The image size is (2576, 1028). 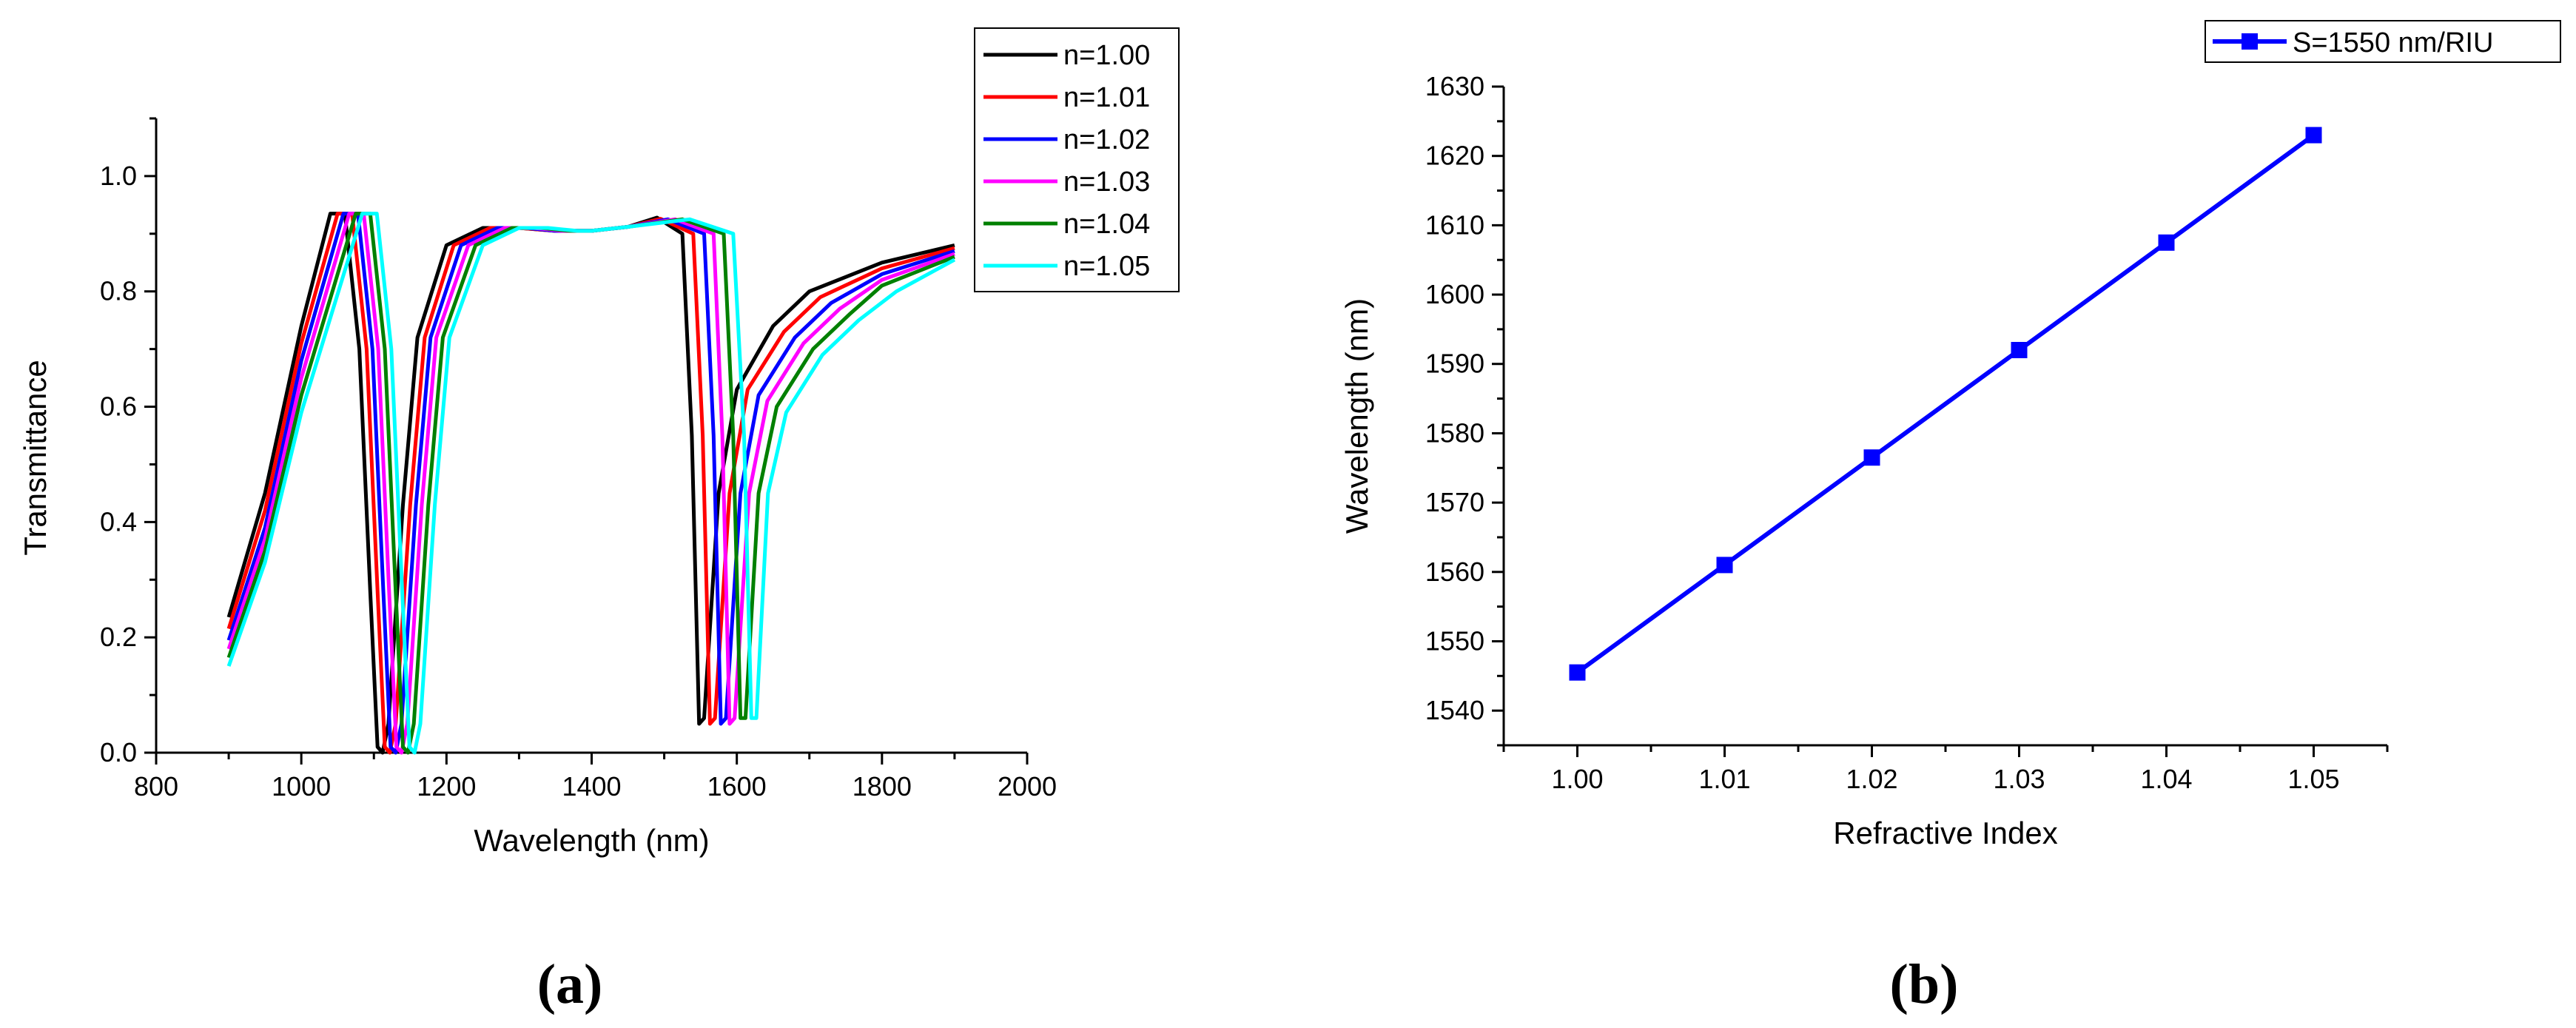 I want to click on y-tick-label: 1610, so click(x=1454, y=224).